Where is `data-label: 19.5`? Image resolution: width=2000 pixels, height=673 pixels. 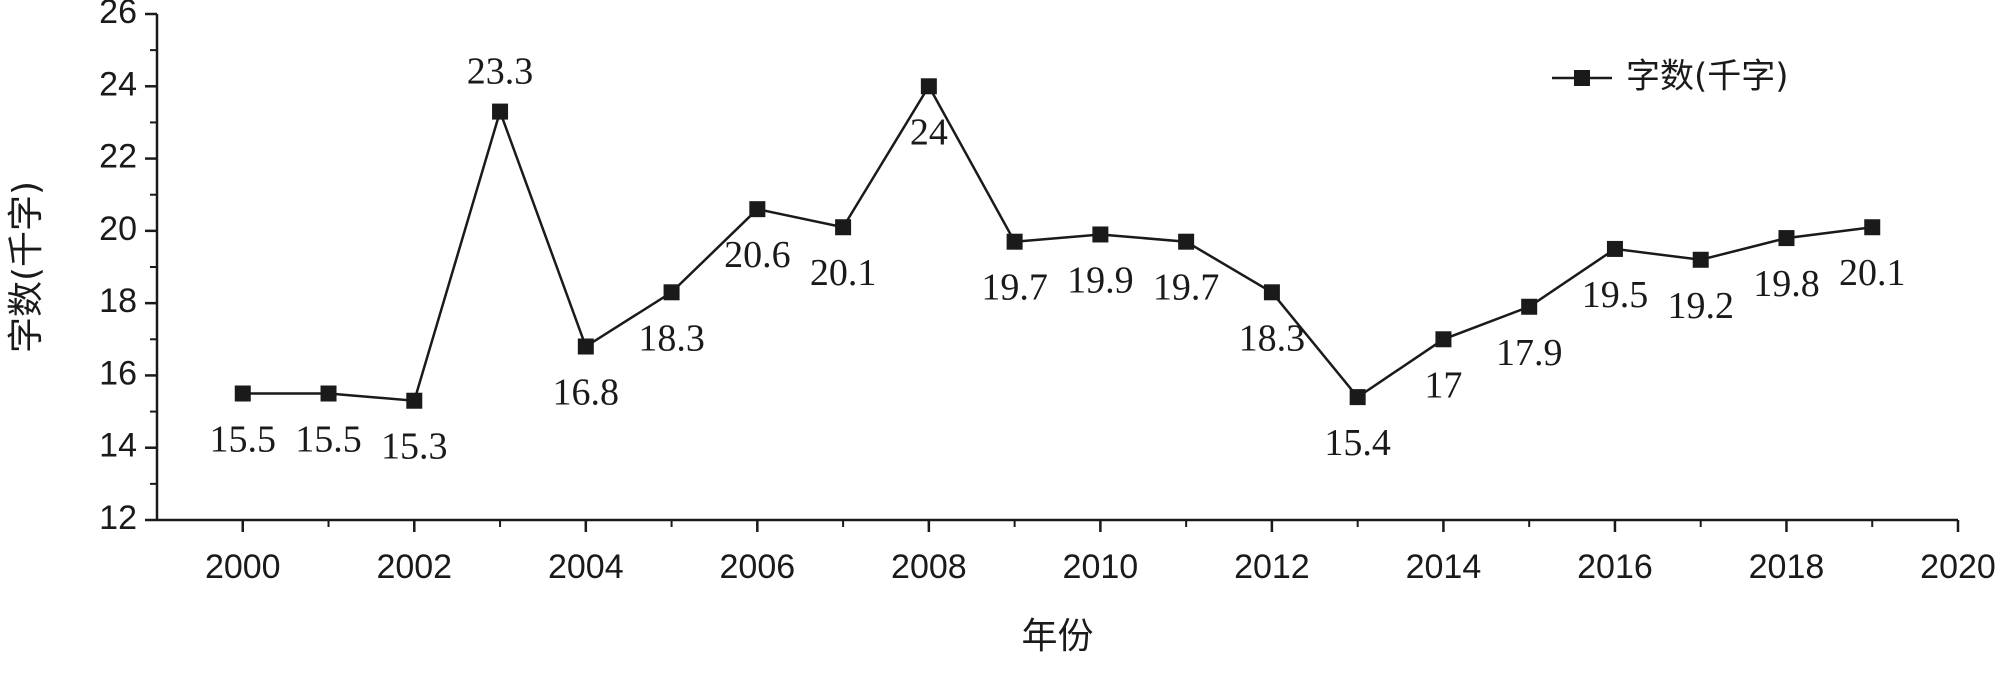
data-label: 19.5 is located at coordinates (1615, 295).